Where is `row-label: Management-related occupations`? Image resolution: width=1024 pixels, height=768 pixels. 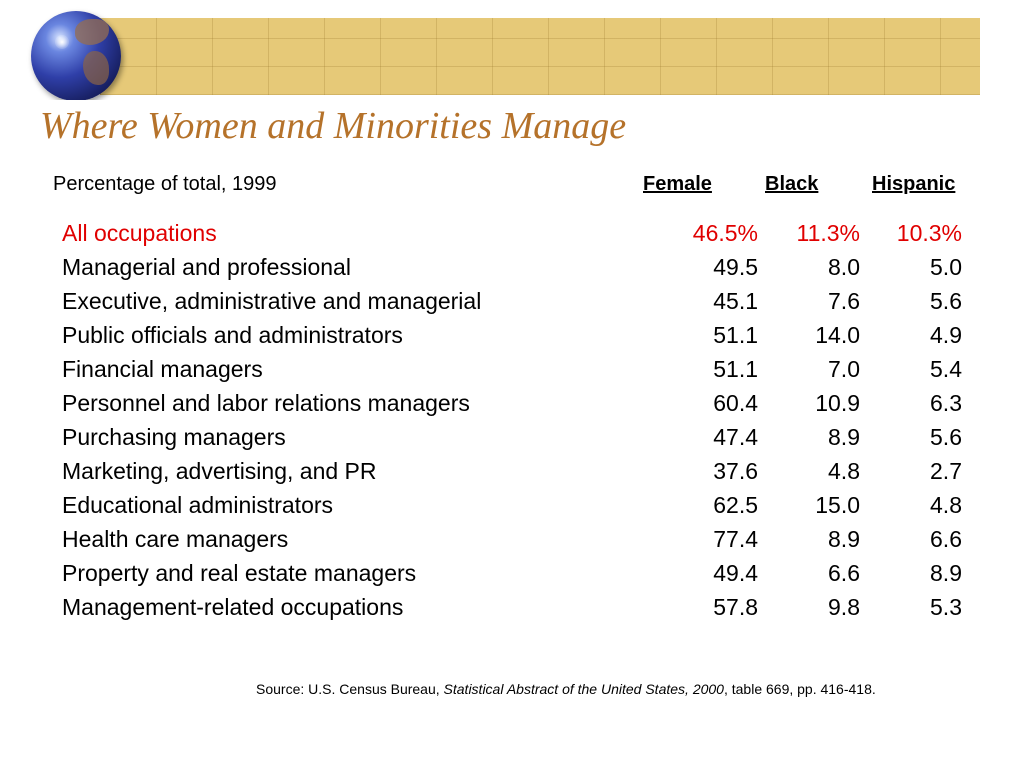 row-label: Management-related occupations is located at coordinates (233, 607).